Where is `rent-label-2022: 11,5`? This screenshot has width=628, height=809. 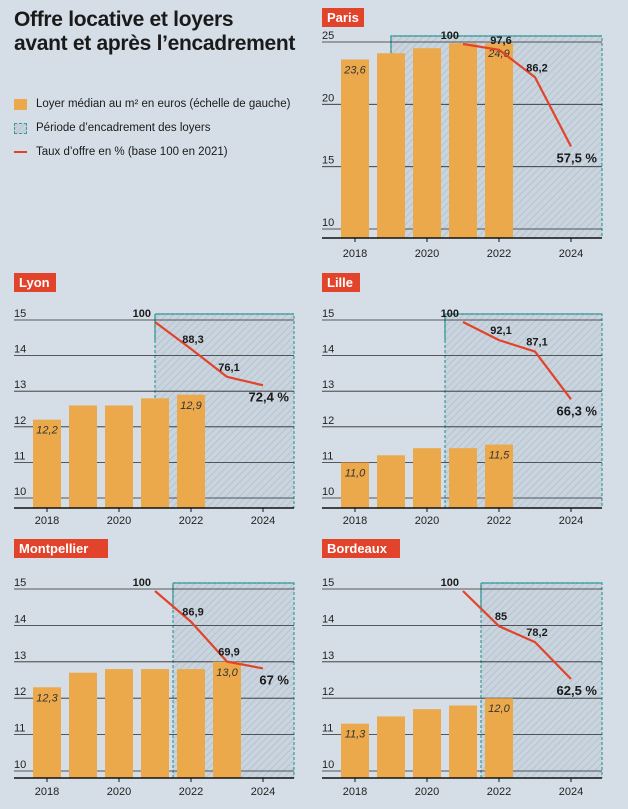
rent-label-2022: 11,5 is located at coordinates (499, 456).